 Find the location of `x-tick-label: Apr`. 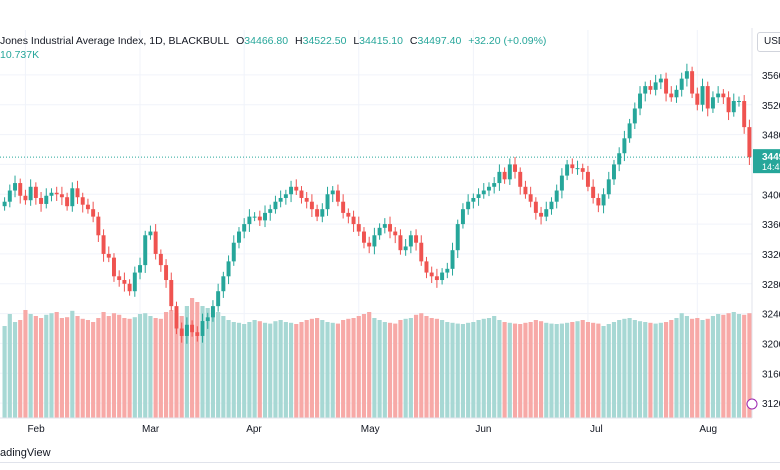

x-tick-label: Apr is located at coordinates (254, 429).